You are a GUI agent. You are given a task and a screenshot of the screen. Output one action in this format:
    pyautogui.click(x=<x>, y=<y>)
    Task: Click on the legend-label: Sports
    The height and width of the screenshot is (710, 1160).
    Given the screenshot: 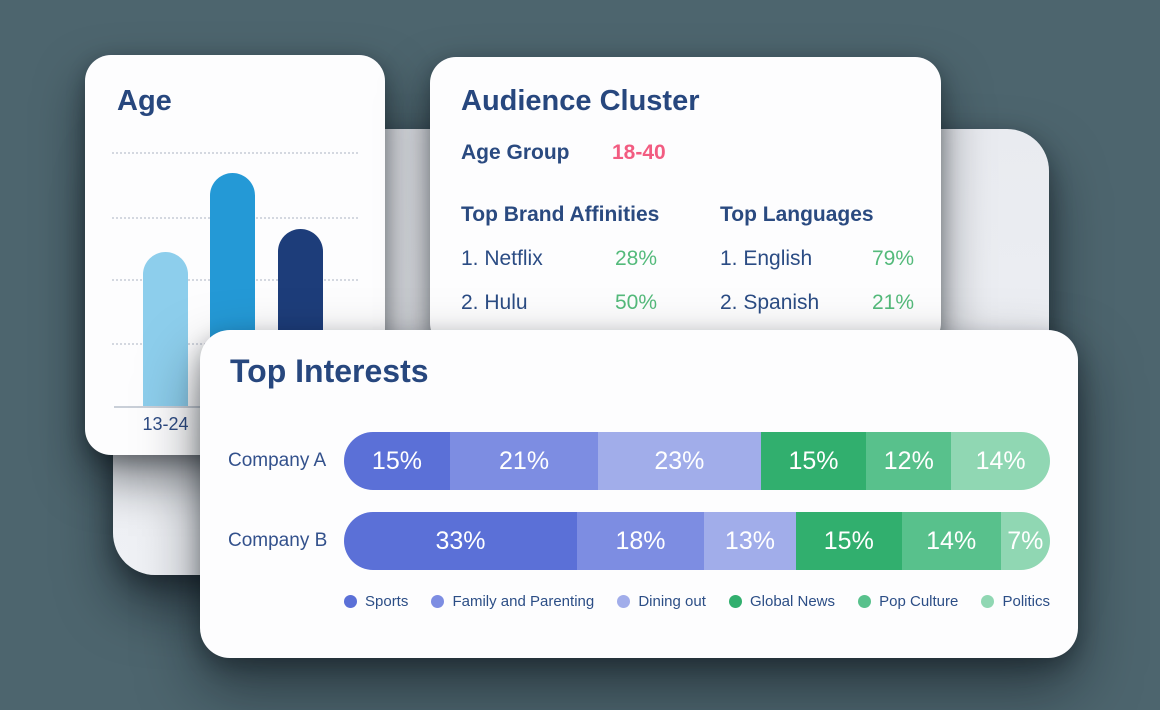 What is the action you would take?
    pyautogui.click(x=387, y=601)
    